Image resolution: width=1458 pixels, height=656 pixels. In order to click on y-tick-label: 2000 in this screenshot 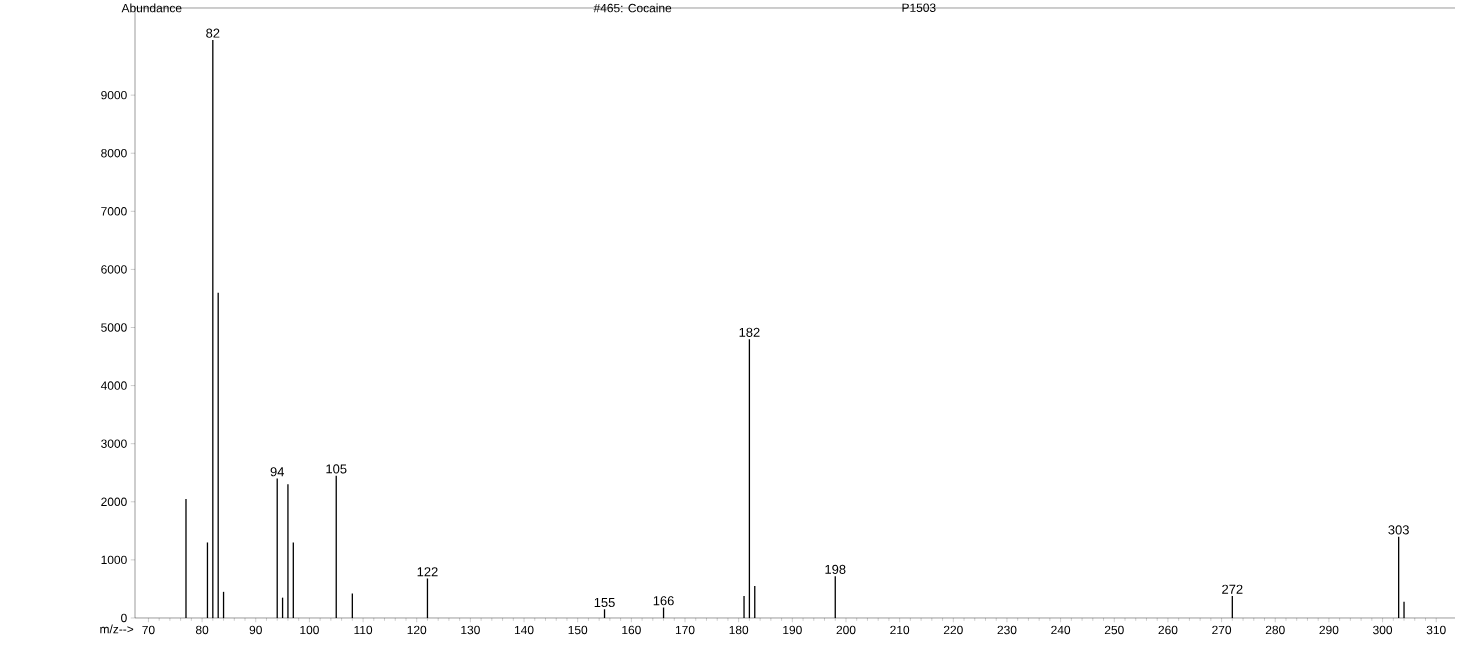, I will do `click(114, 502)`.